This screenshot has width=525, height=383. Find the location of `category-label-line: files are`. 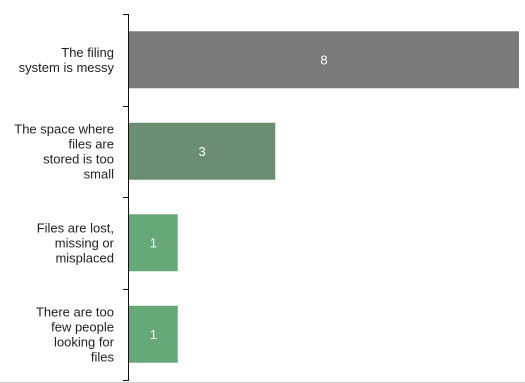

category-label-line: files are is located at coordinates (91, 143).